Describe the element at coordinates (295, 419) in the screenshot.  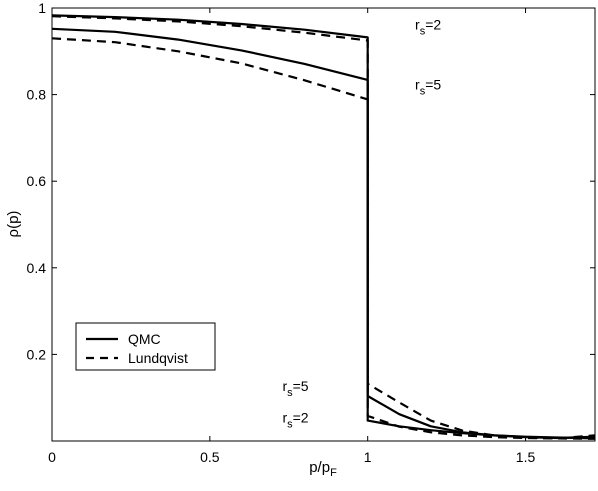
I see `annotation-rs-3: rs=2` at that location.